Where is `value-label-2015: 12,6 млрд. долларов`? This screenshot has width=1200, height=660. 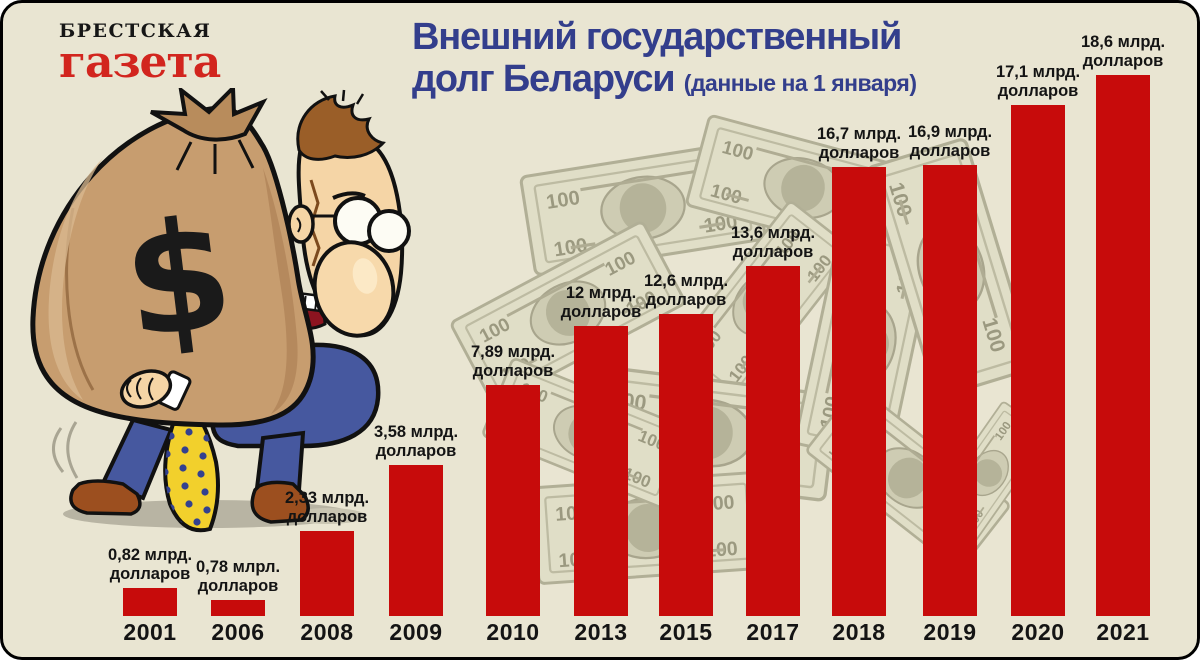
value-label-2015: 12,6 млрд. долларов is located at coordinates (686, 290).